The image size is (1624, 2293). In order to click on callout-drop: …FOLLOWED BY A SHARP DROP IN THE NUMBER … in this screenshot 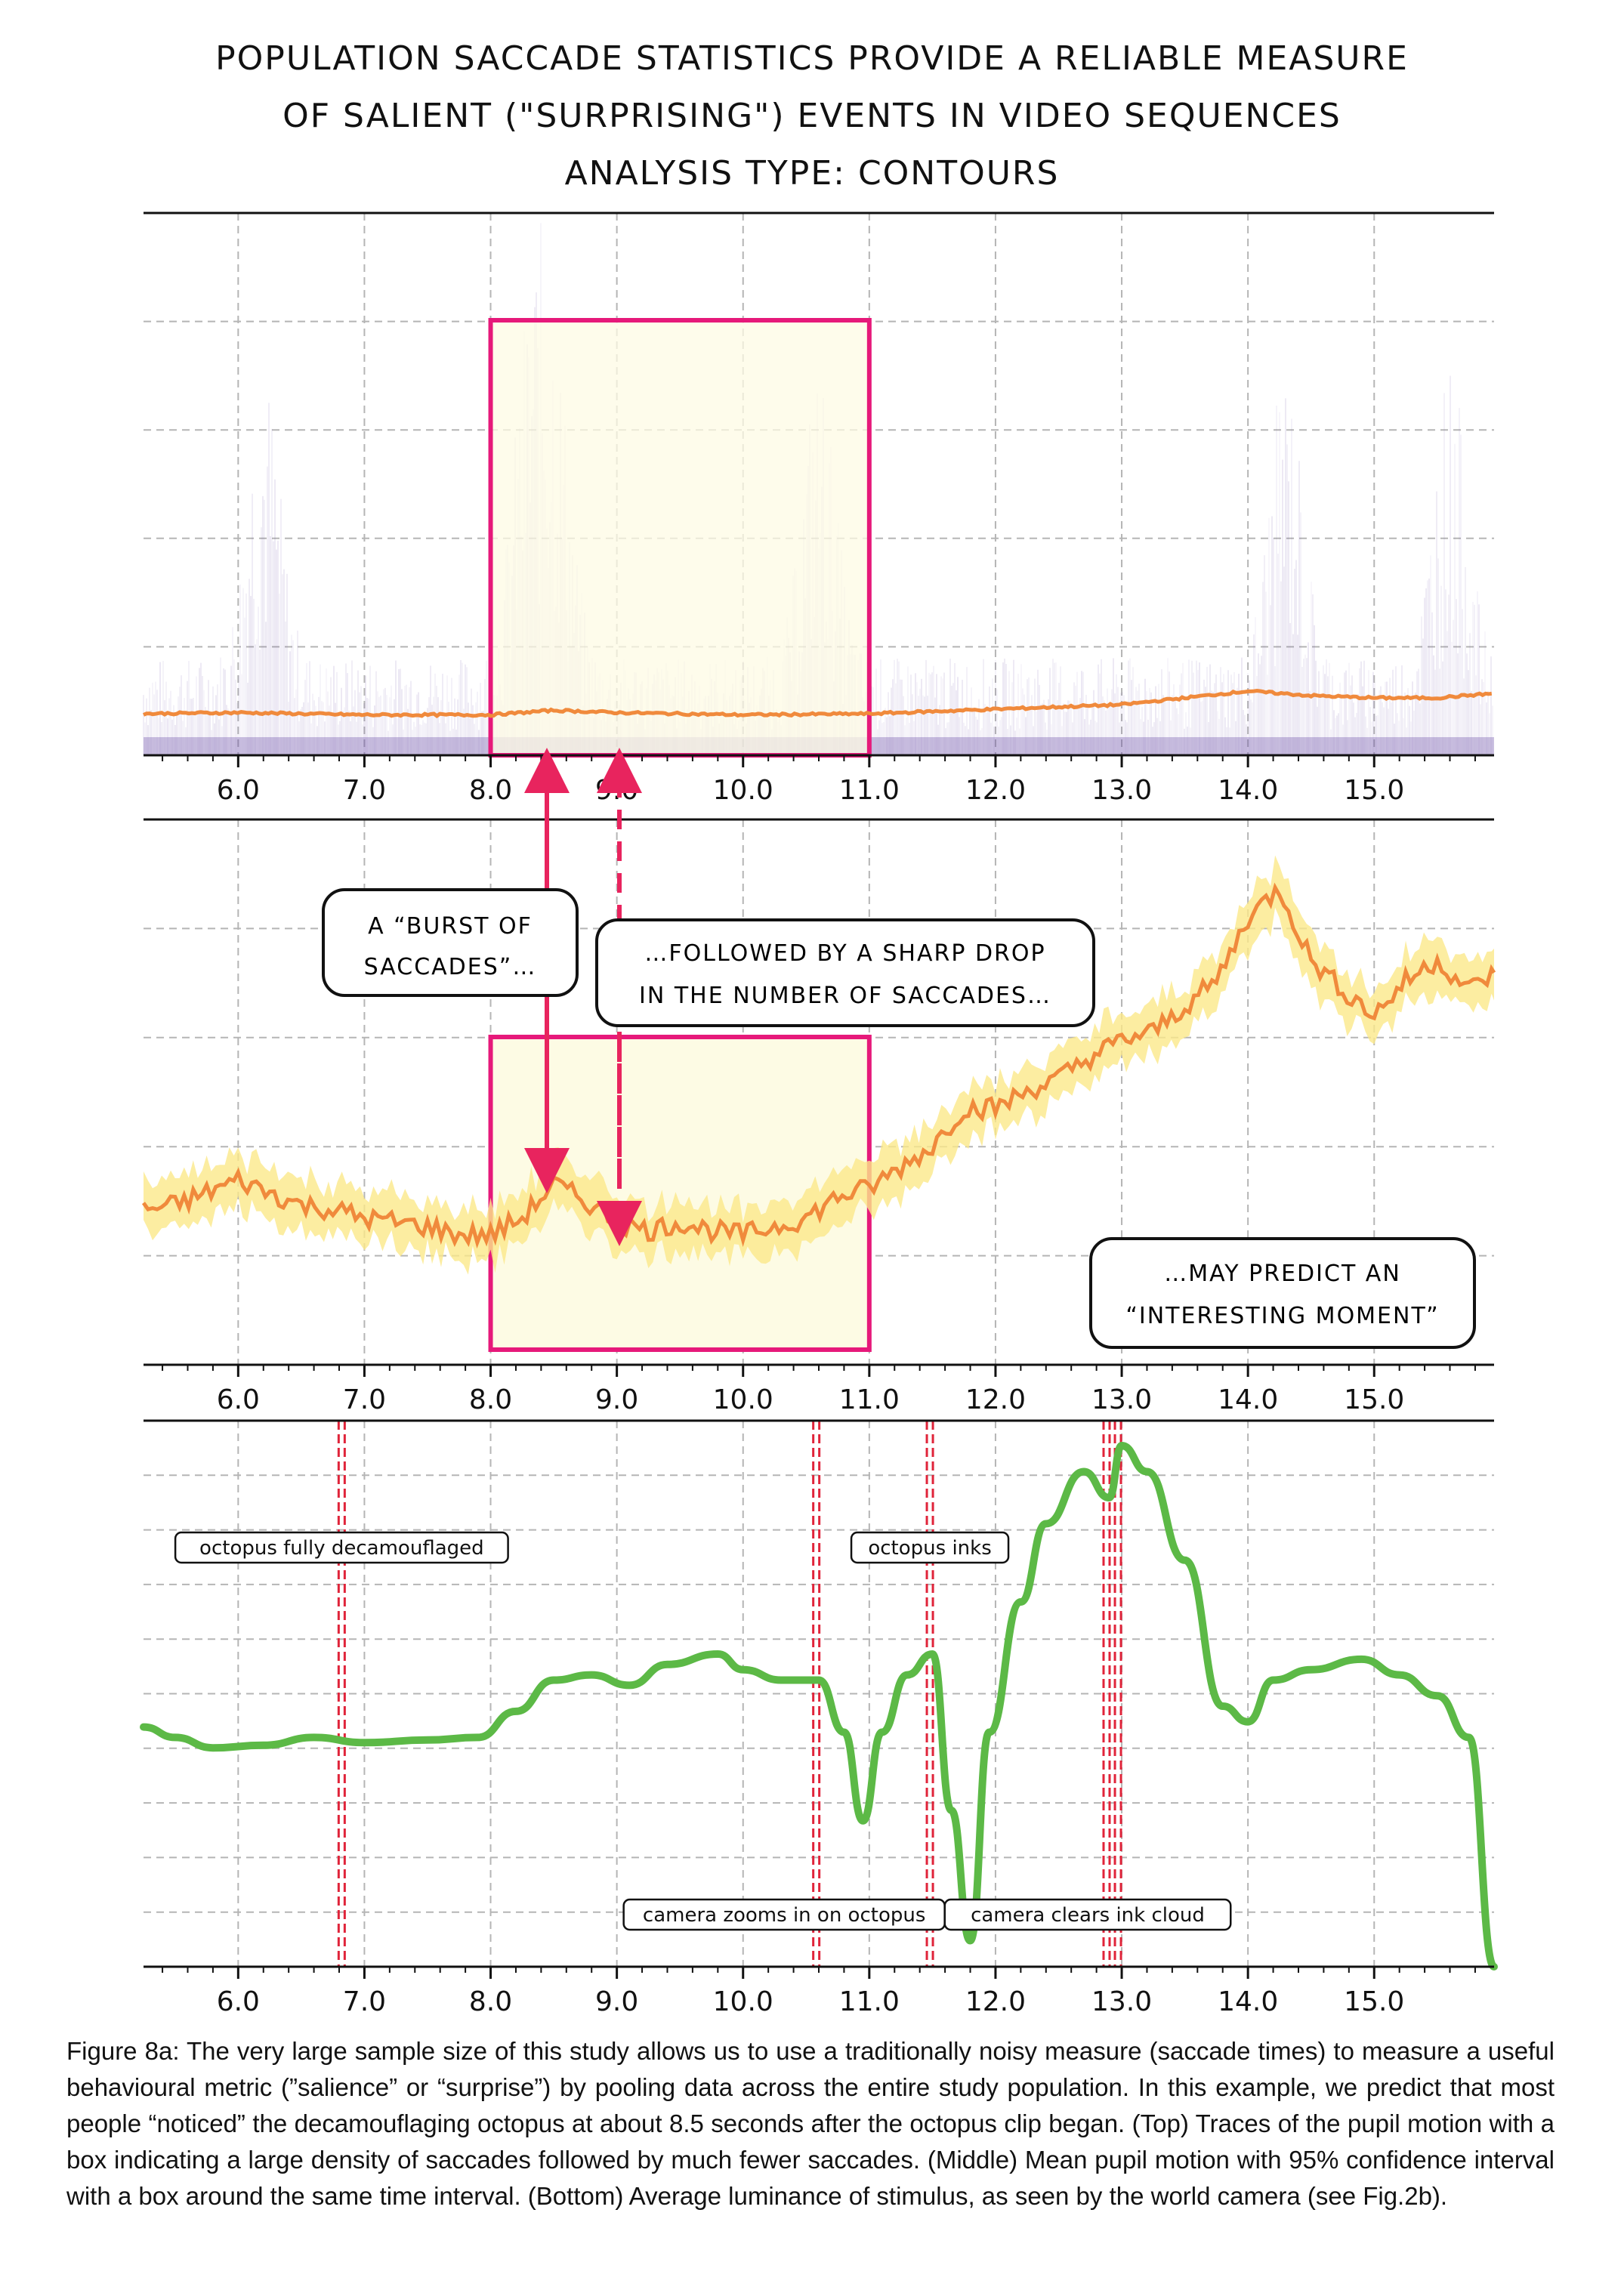, I will do `click(845, 973)`.